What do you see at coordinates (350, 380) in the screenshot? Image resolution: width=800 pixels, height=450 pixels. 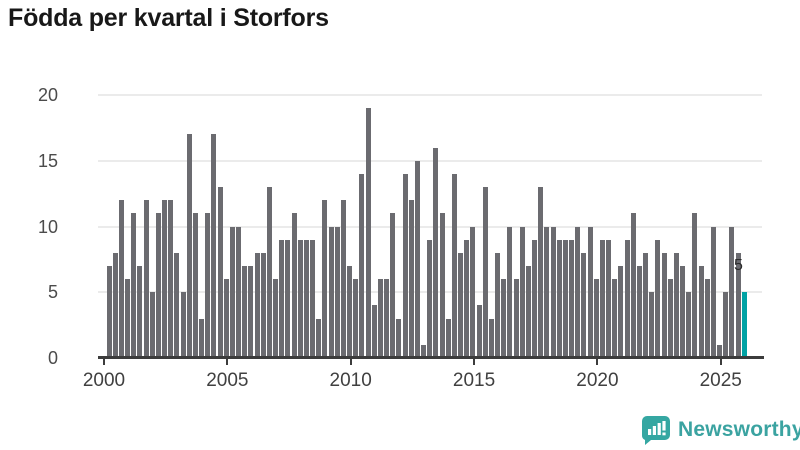 I see `x-axis-tick-label: 2010` at bounding box center [350, 380].